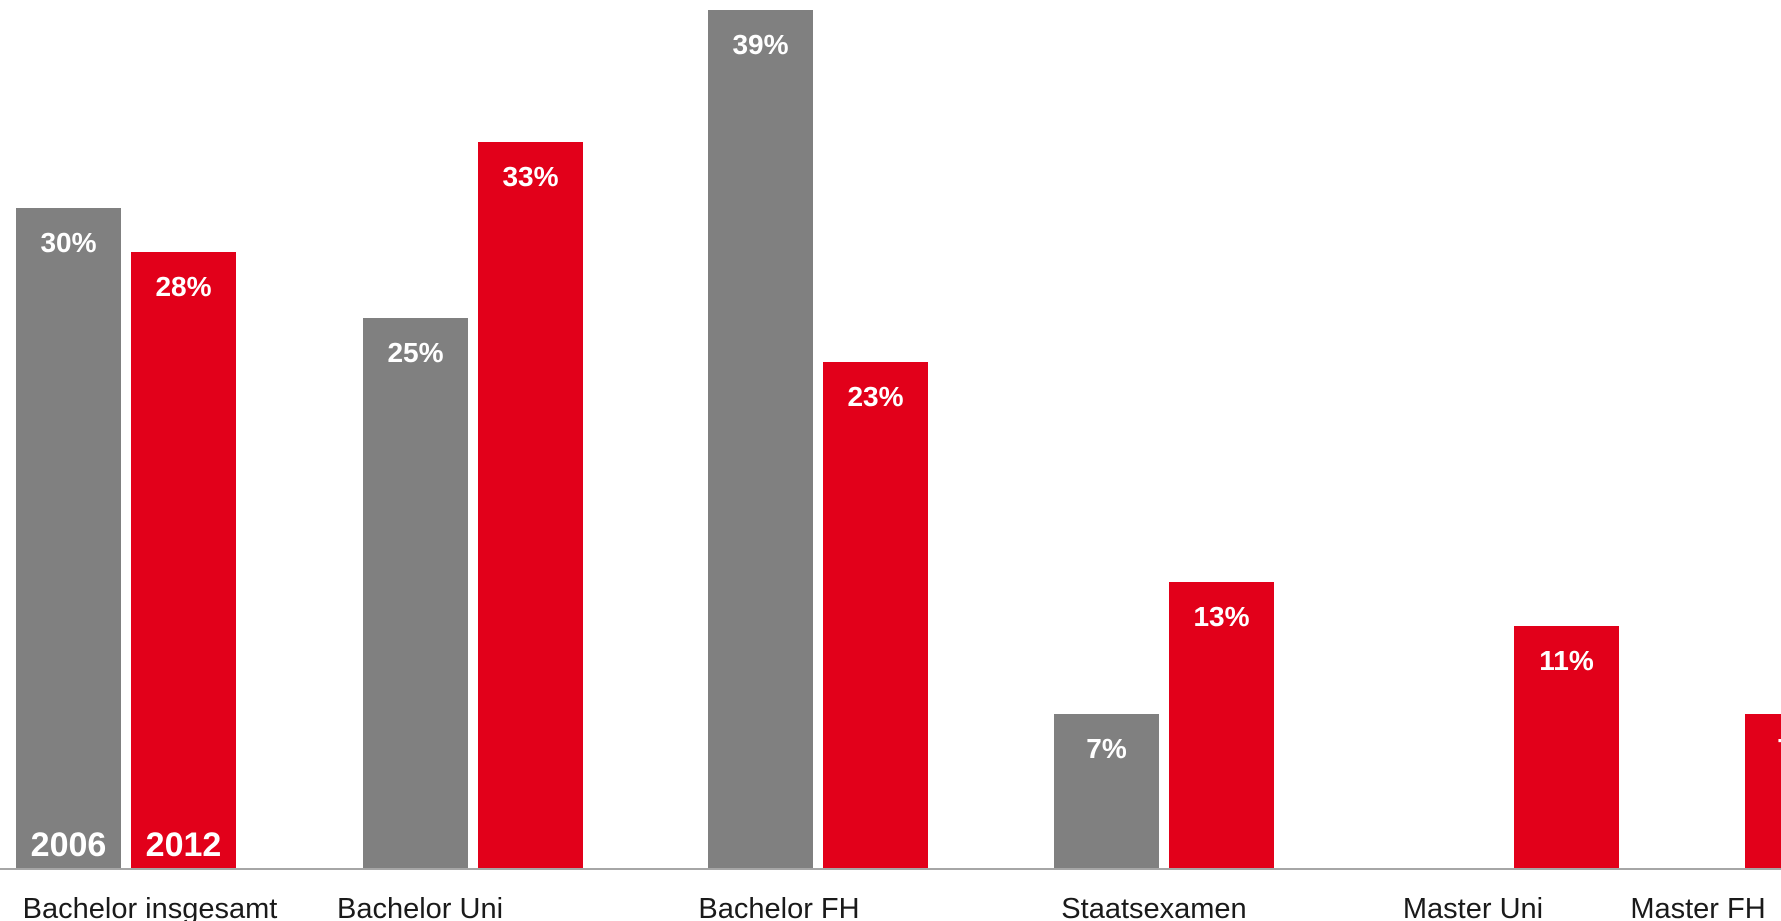  What do you see at coordinates (415, 352) in the screenshot?
I see `data-label-2006-1: 25%` at bounding box center [415, 352].